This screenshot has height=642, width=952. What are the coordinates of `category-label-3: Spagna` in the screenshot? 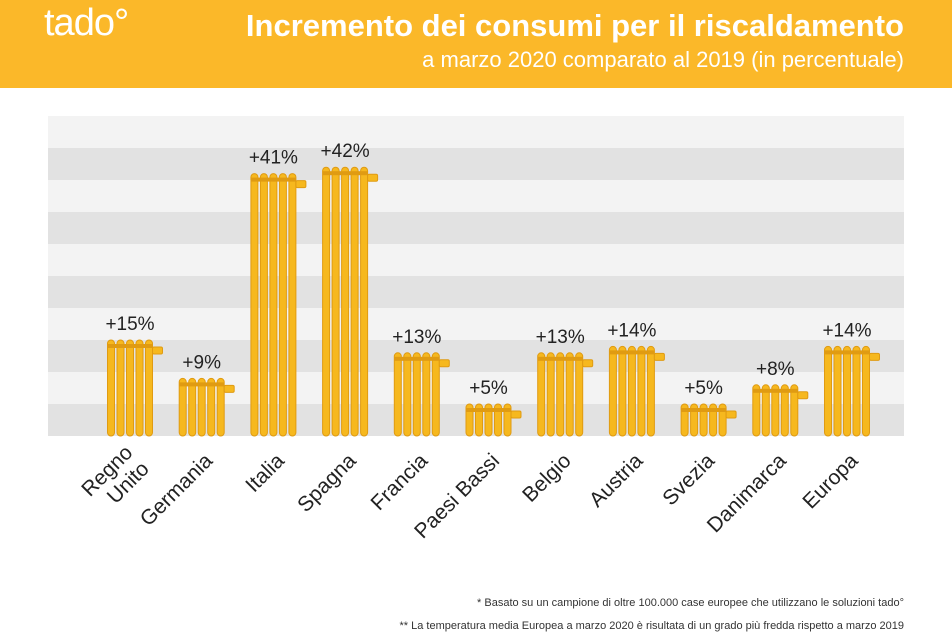 It's located at (327, 483).